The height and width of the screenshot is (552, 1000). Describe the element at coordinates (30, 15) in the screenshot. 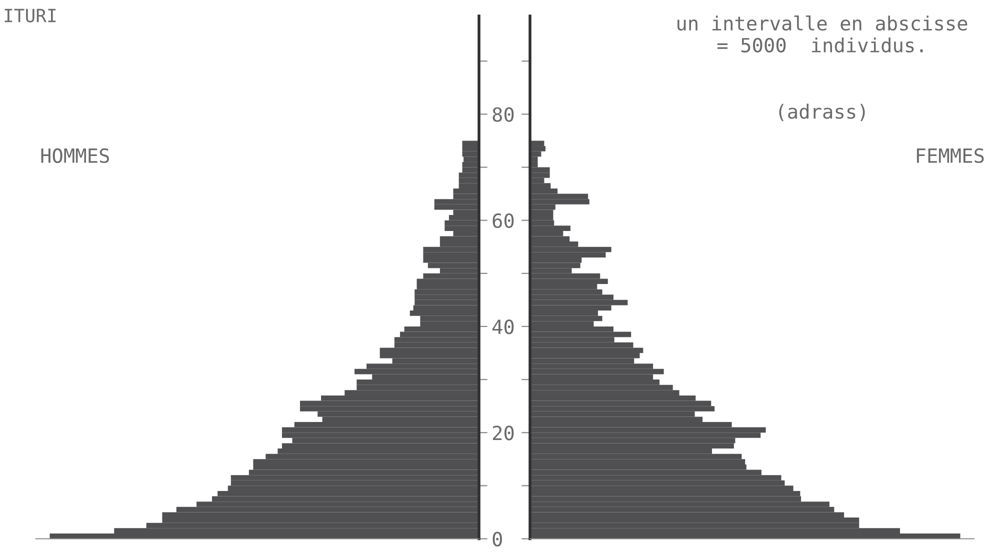

I see `chart-title: ITURI` at that location.